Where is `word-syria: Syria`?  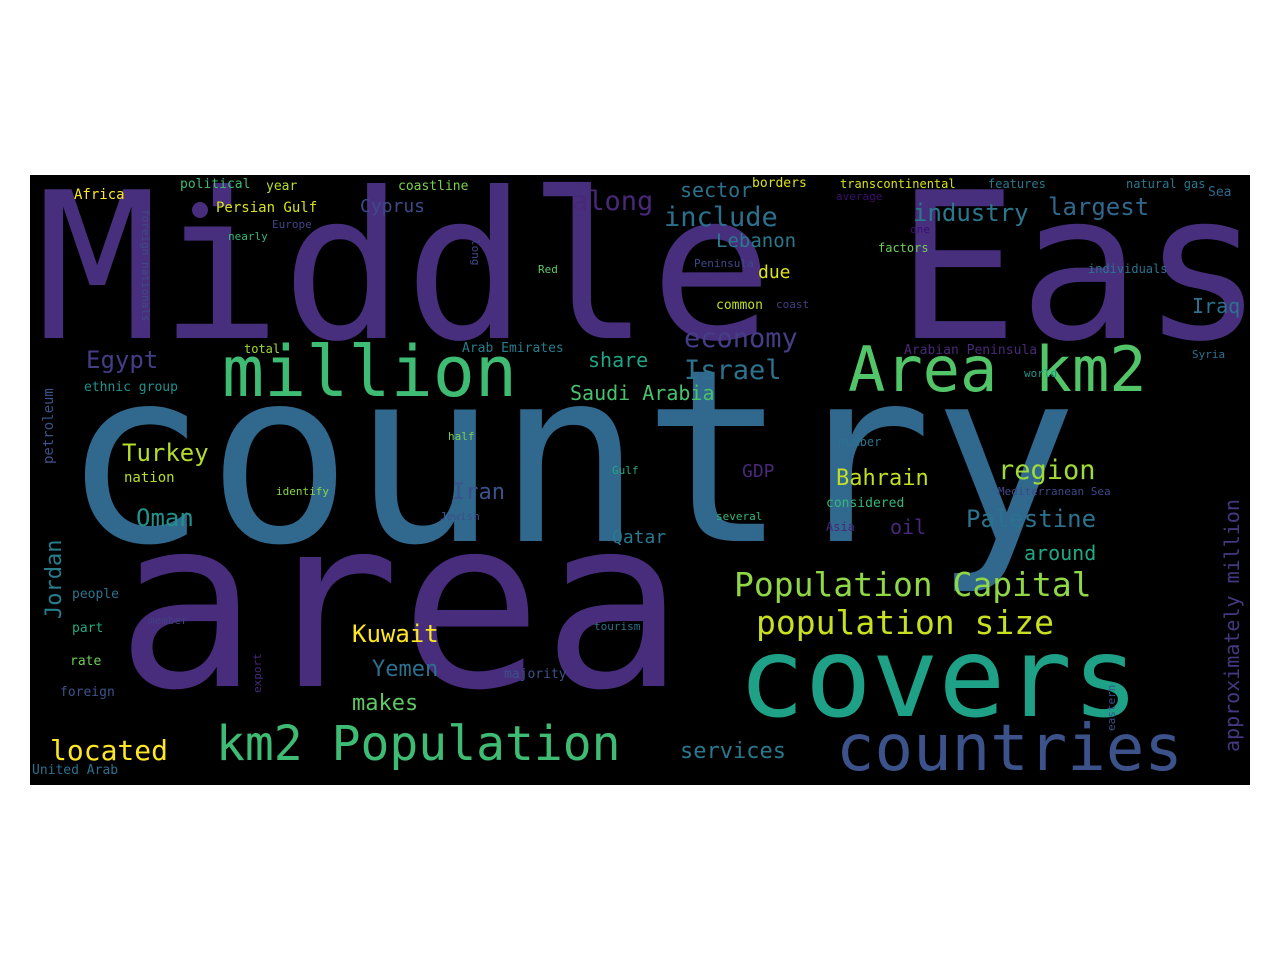
word-syria: Syria is located at coordinates (1209, 354).